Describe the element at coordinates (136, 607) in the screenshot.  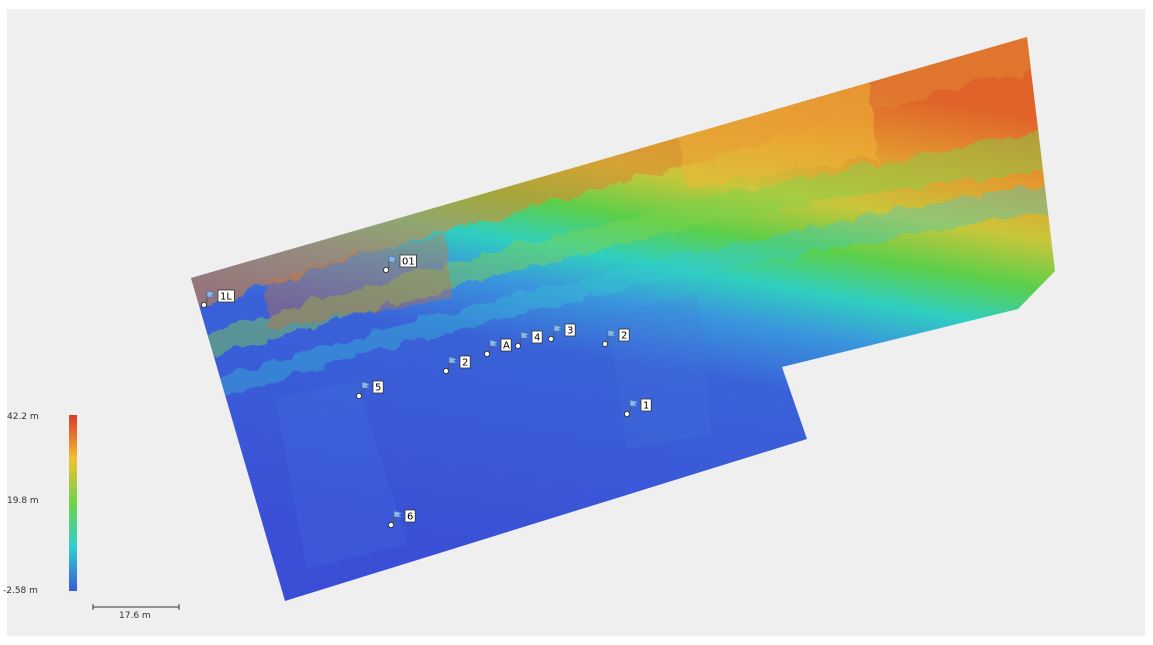
I see `scale-bar` at that location.